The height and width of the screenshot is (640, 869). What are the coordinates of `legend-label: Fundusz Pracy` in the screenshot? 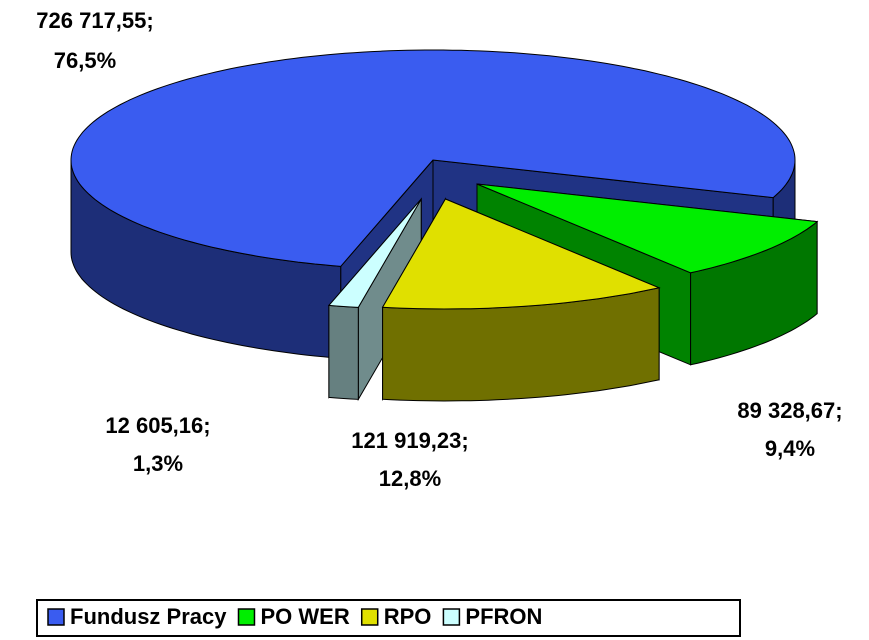 It's located at (148, 616).